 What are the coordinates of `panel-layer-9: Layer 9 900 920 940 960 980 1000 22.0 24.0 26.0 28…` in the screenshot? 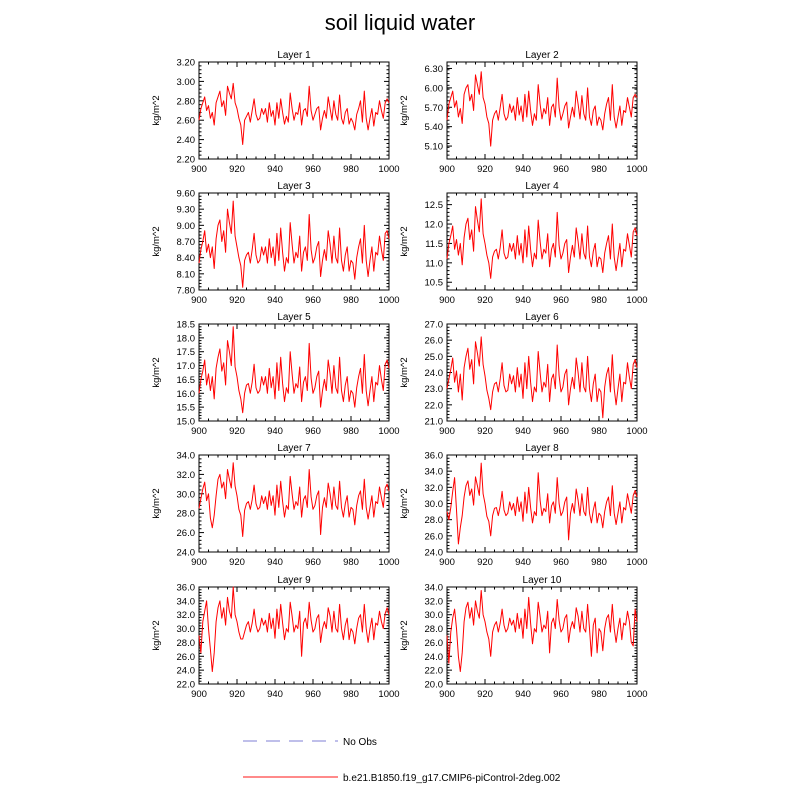 It's located at (275, 637).